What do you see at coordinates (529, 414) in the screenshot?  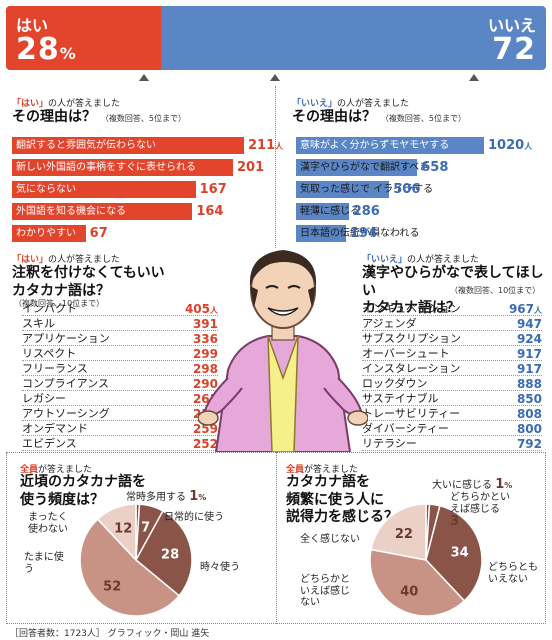 I see `ranking-value: 808` at bounding box center [529, 414].